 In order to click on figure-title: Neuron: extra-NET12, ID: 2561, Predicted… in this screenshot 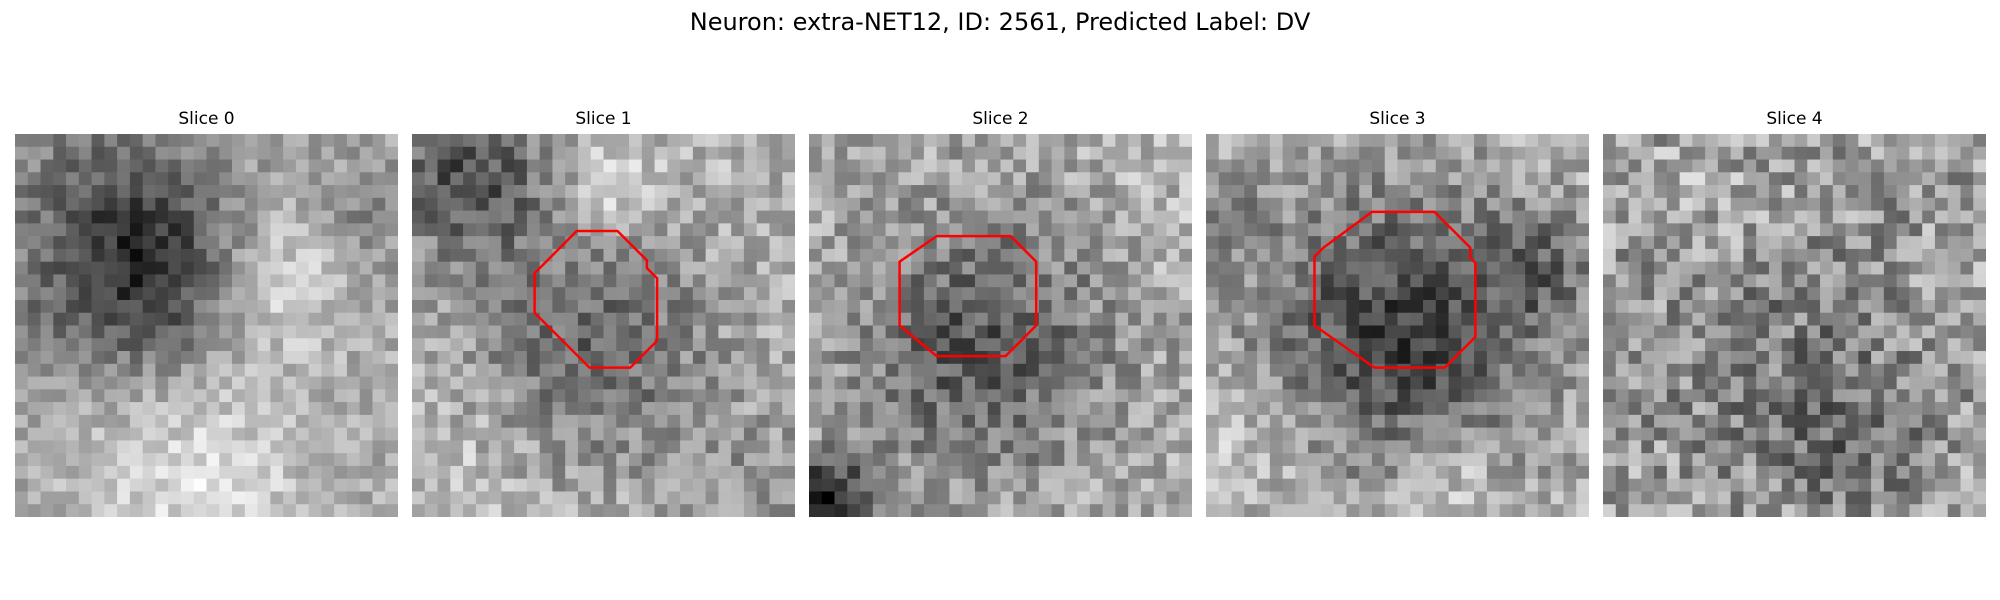, I will do `click(1000, 22)`.